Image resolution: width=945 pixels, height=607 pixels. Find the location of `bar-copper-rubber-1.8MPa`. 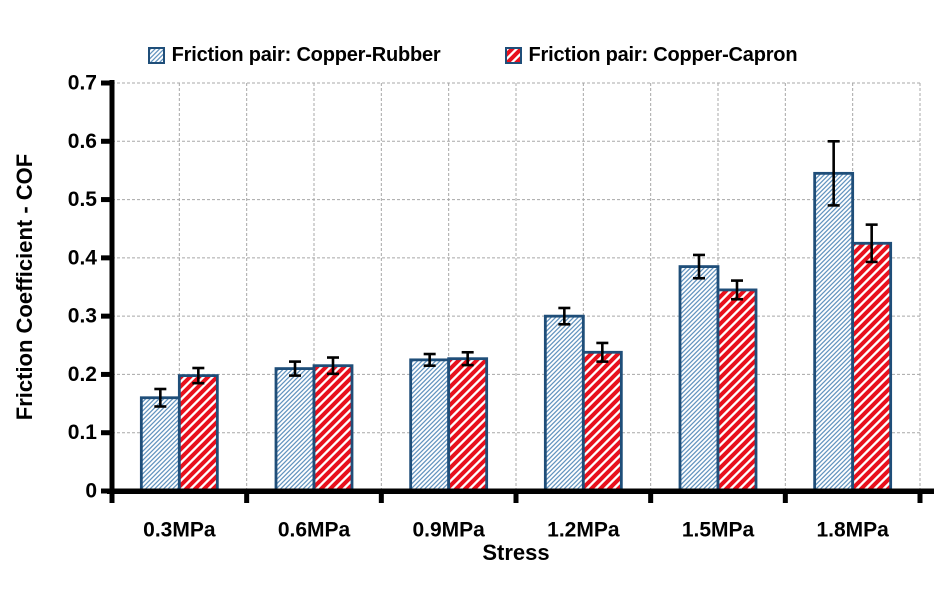

bar-copper-rubber-1.8MPa is located at coordinates (834, 332).